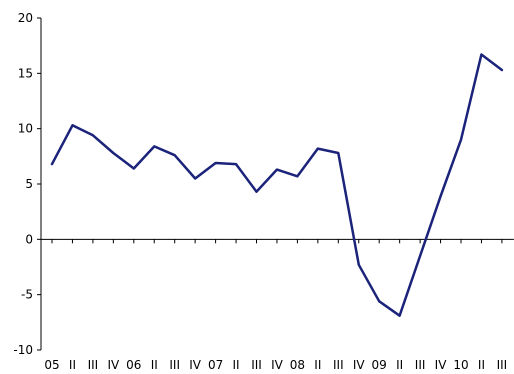  Describe the element at coordinates (27, 295) in the screenshot. I see `y-tick-label: -5` at that location.